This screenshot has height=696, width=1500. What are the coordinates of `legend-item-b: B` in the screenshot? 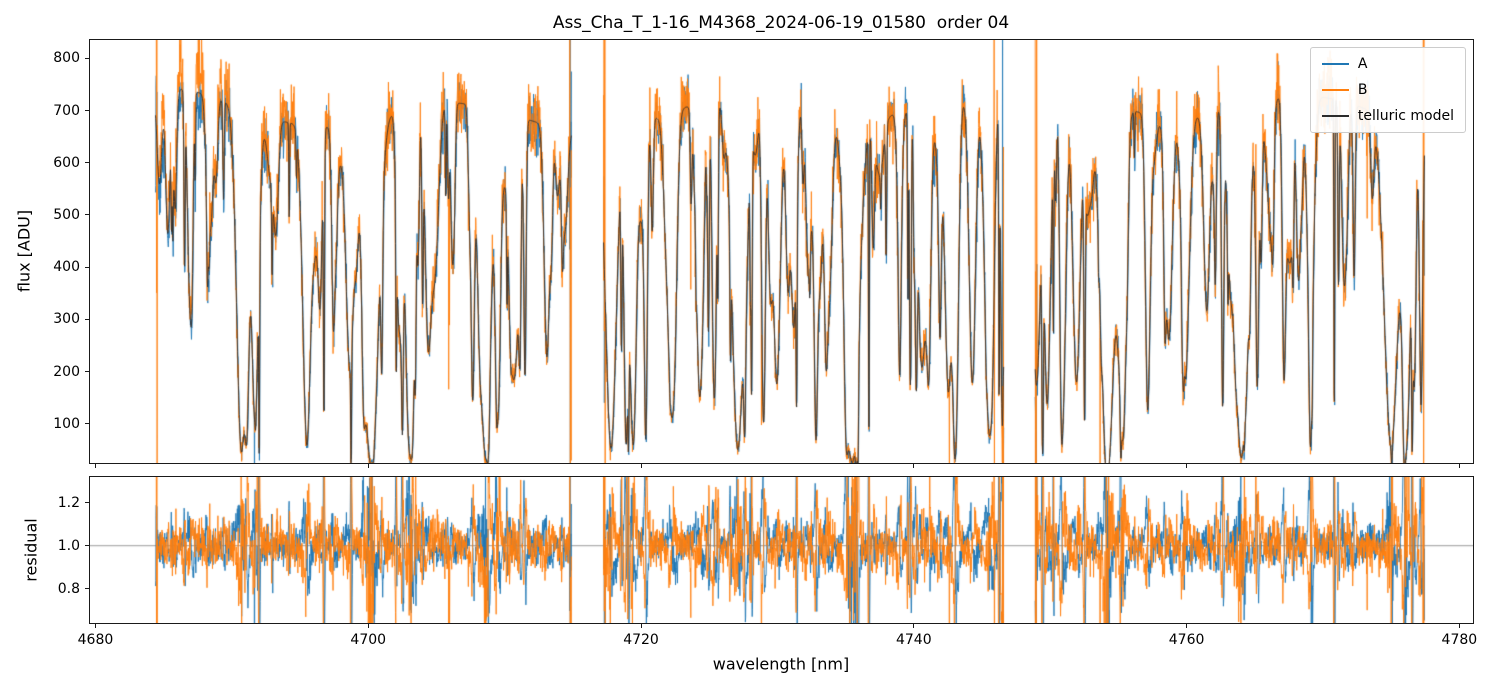 It's located at (1387, 90).